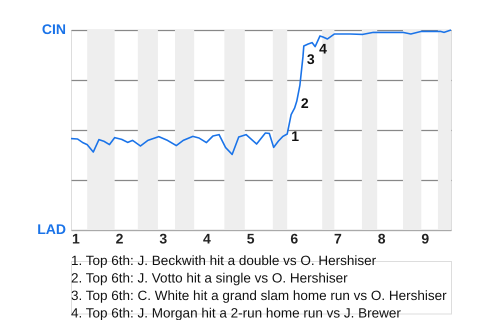 This screenshot has height=320, width=480. Describe the element at coordinates (224, 260) in the screenshot. I see `text: 1. Top 6th: J. Beckwith hit a double vs O. Hershiser` at that location.